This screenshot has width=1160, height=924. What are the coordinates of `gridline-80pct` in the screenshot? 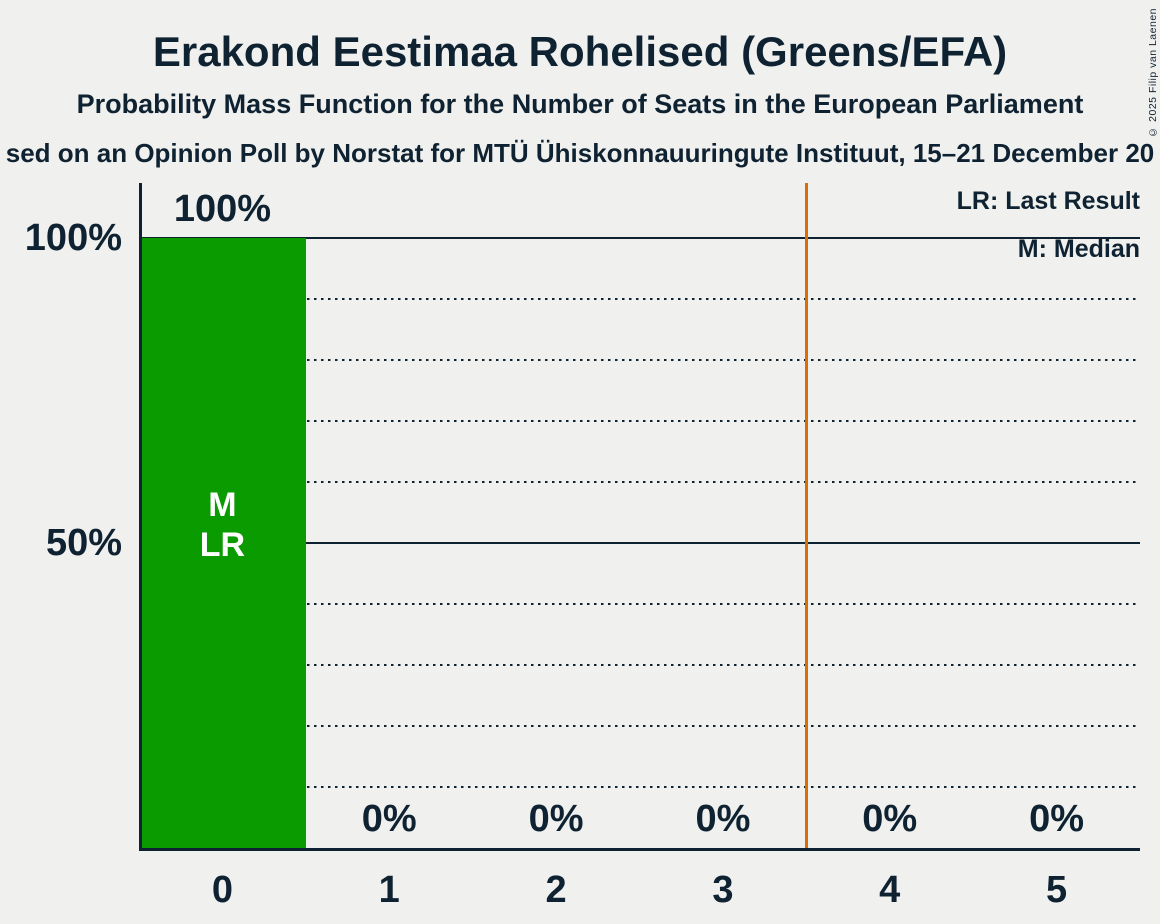 It's located at (639, 360).